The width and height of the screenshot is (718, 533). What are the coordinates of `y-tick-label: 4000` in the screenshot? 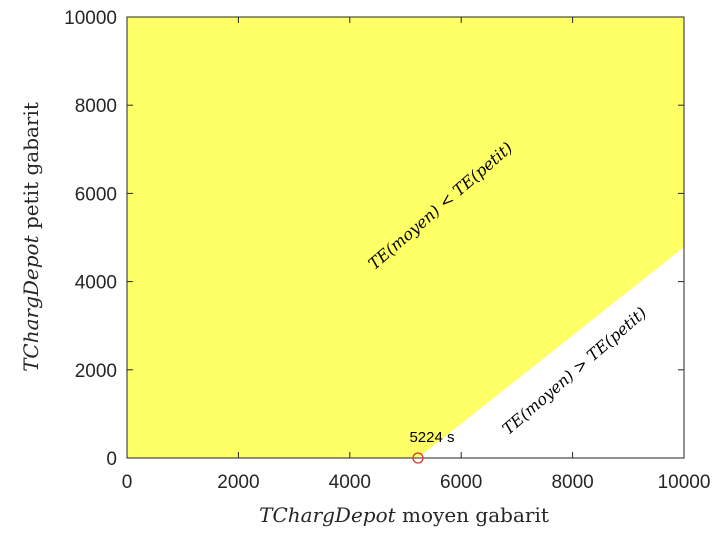 It's located at (96, 283).